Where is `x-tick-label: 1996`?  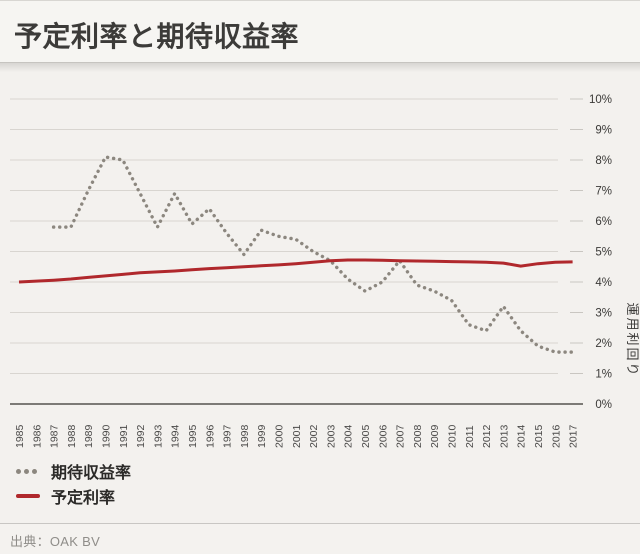
x-tick-label: 1996 is located at coordinates (210, 436).